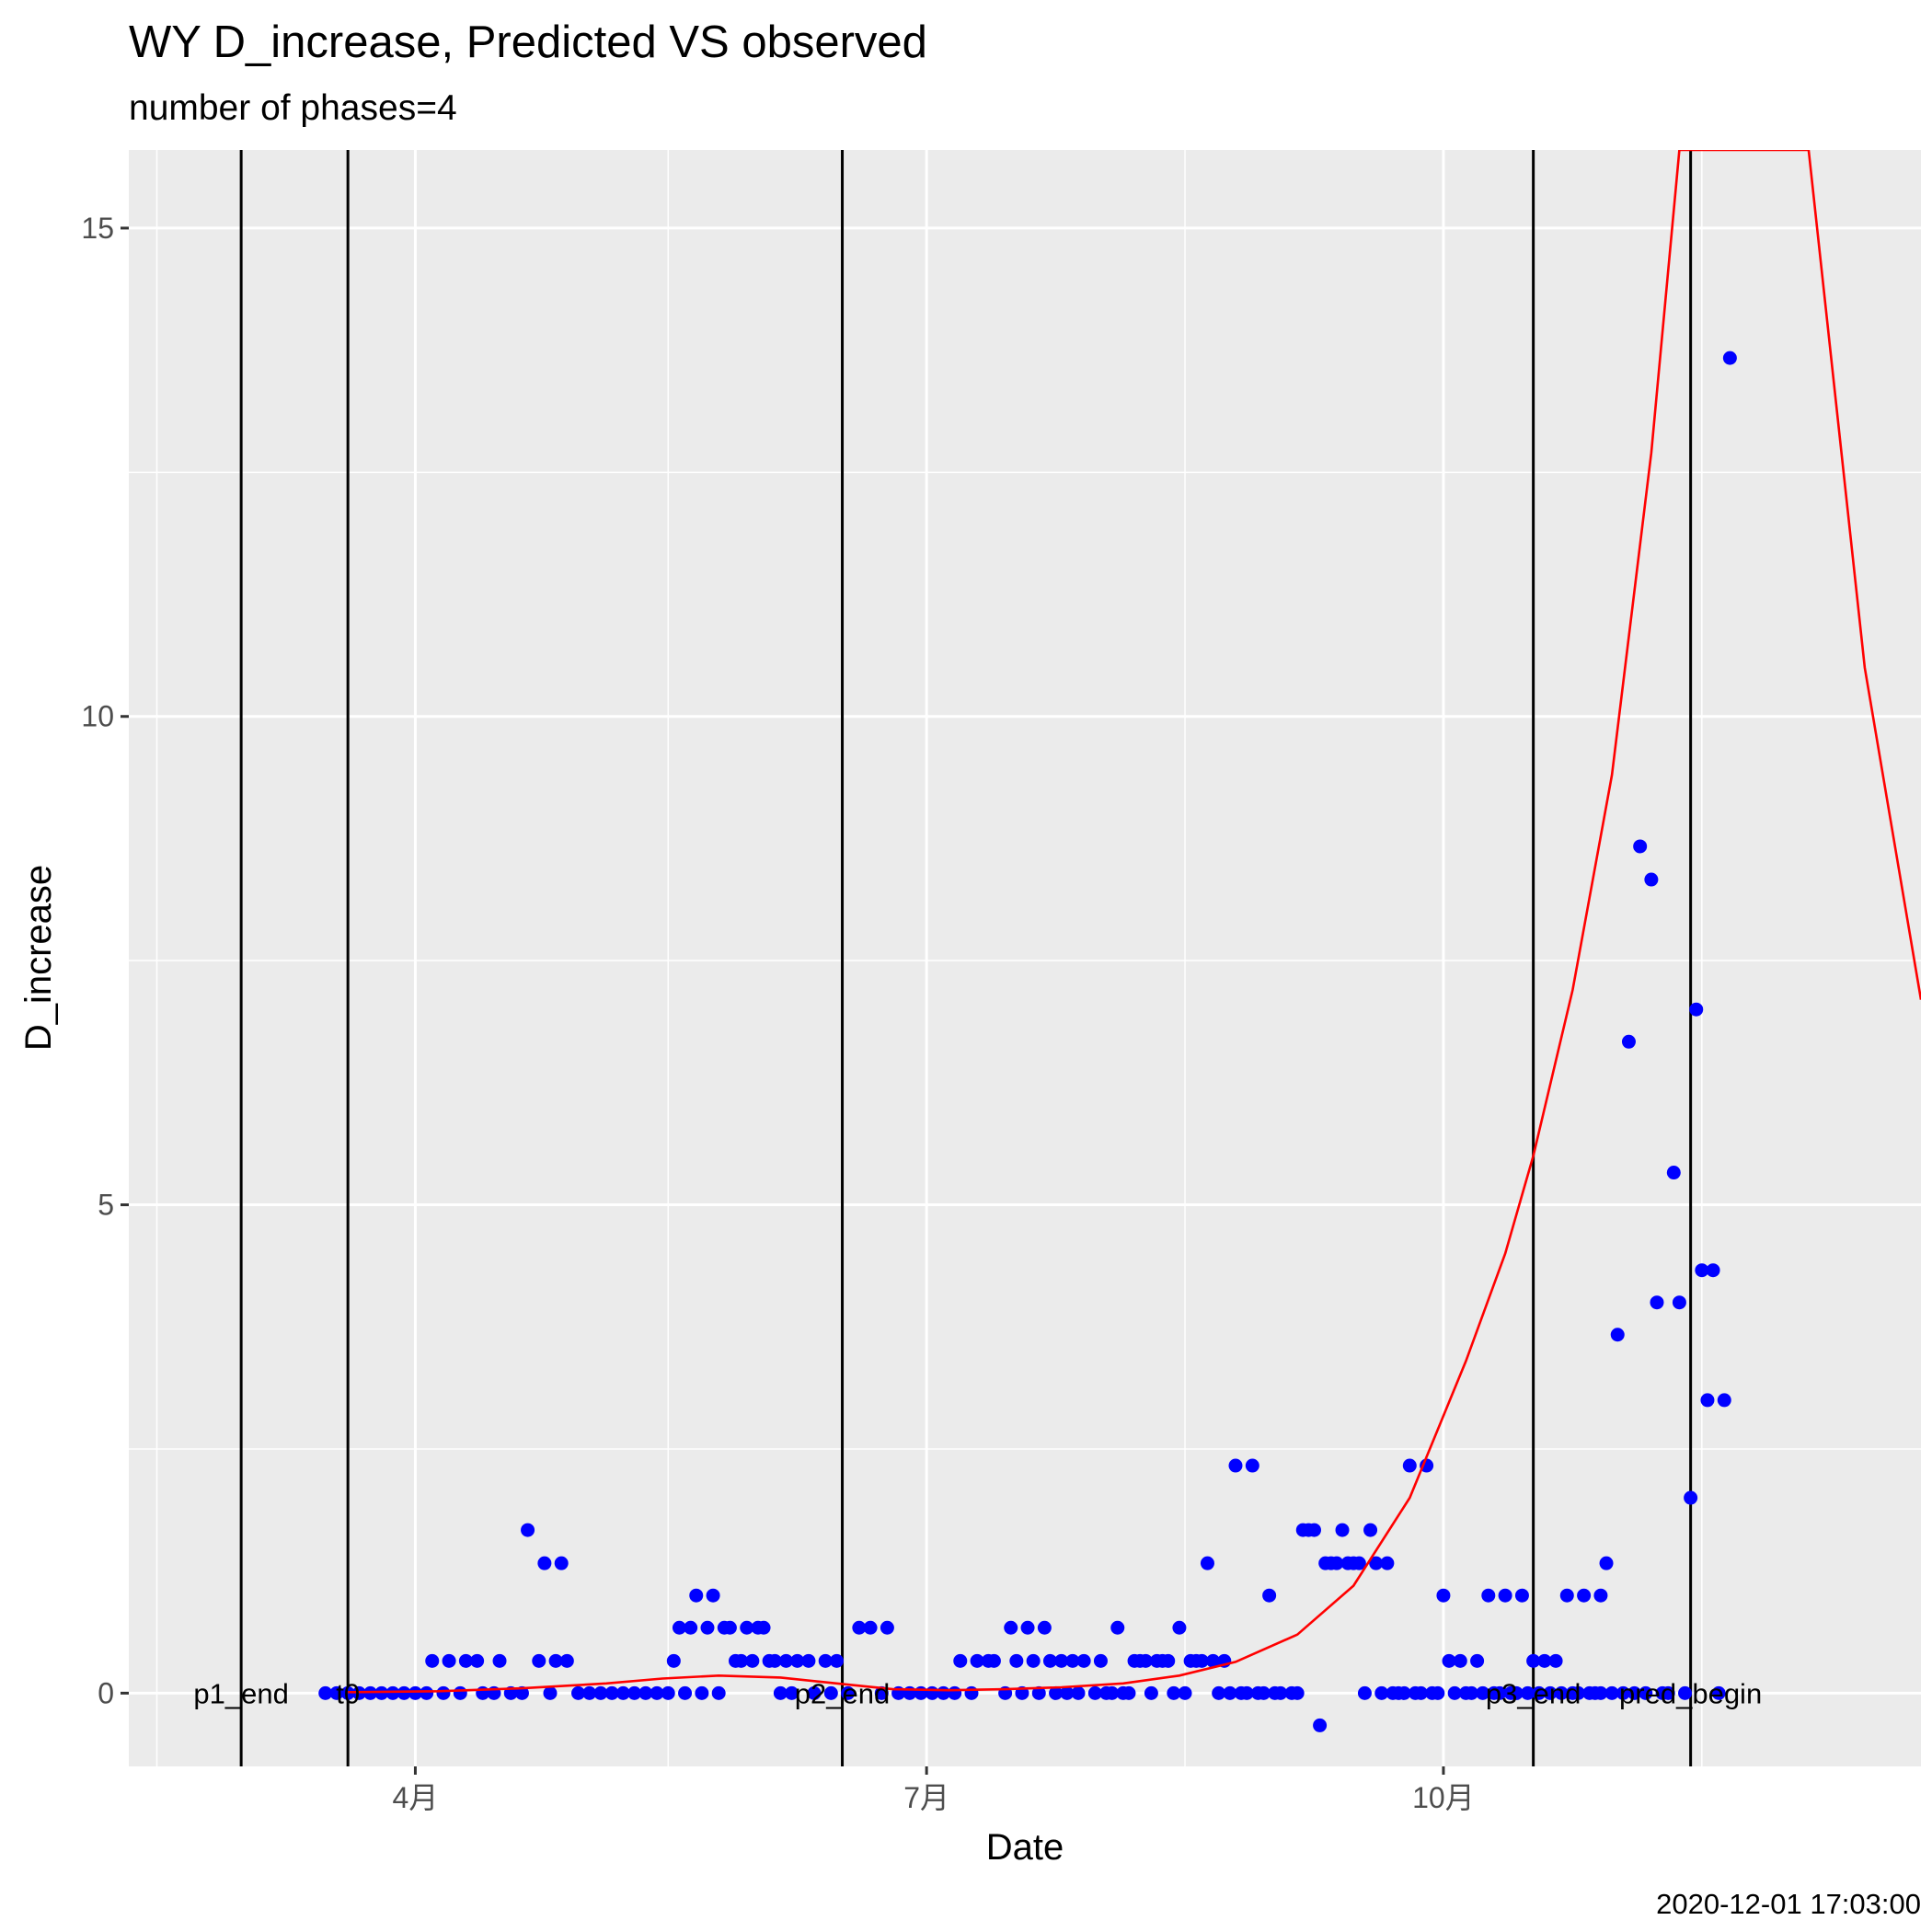 The width and height of the screenshot is (1932, 1932). What do you see at coordinates (106, 1692) in the screenshot?
I see `y-tick-label: 0` at bounding box center [106, 1692].